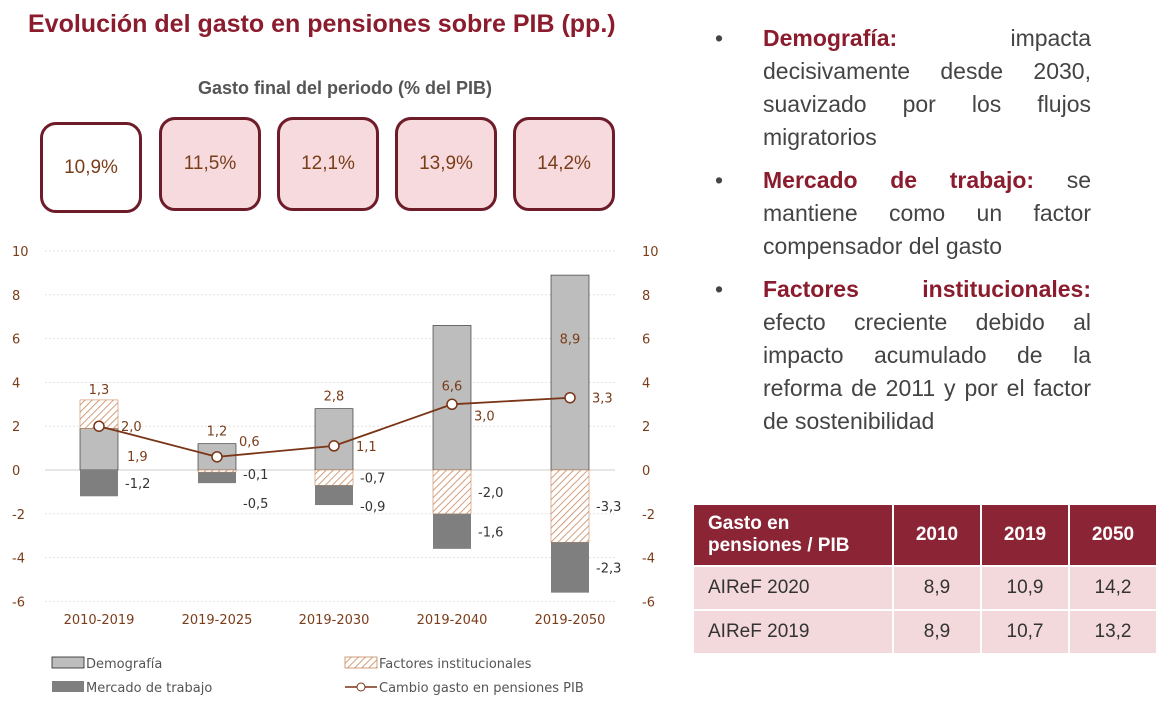  What do you see at coordinates (927, 289) in the screenshot?
I see `bullet-title: Factores institucionales:` at bounding box center [927, 289].